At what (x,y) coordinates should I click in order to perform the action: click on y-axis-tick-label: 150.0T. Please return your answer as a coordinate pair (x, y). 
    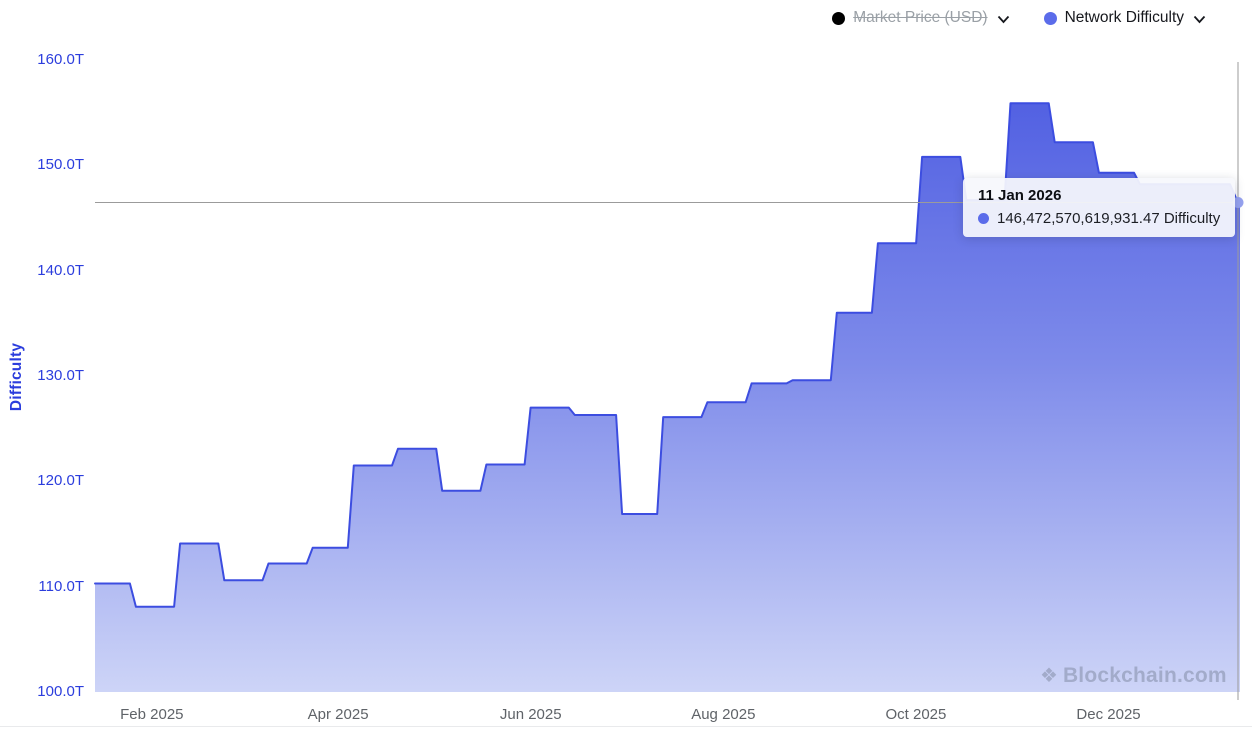
    Looking at the image, I should click on (60, 165).